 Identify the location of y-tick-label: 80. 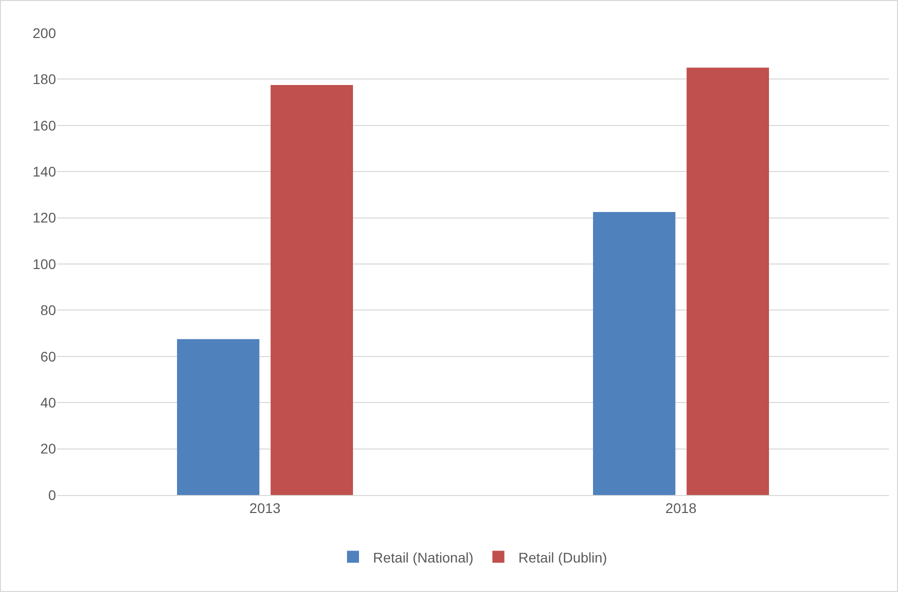
(48, 310).